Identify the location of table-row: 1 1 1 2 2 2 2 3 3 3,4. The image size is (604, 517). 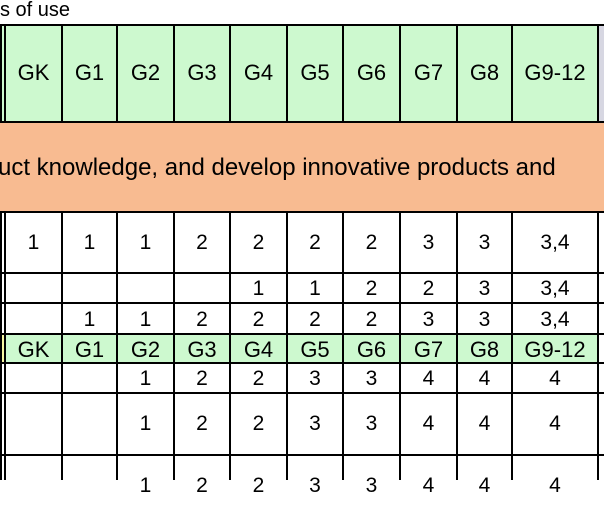
(302, 243).